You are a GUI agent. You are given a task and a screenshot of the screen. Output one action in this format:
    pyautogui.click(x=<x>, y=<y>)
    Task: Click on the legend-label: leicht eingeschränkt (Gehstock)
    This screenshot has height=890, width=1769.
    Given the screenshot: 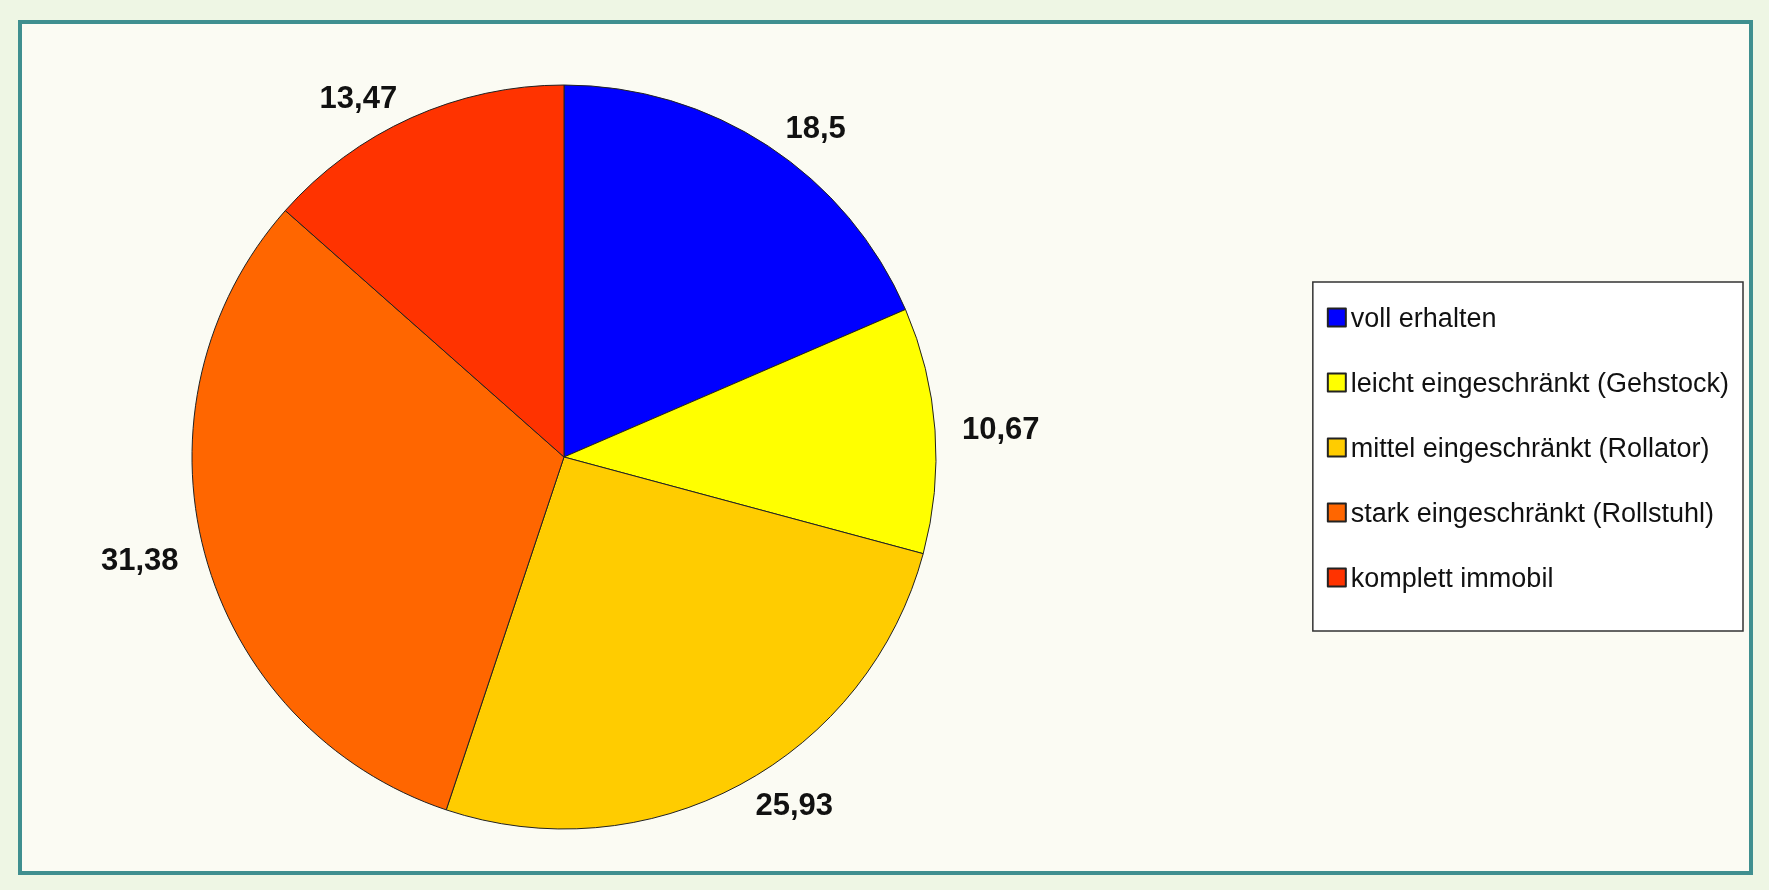 What is the action you would take?
    pyautogui.click(x=1539, y=382)
    